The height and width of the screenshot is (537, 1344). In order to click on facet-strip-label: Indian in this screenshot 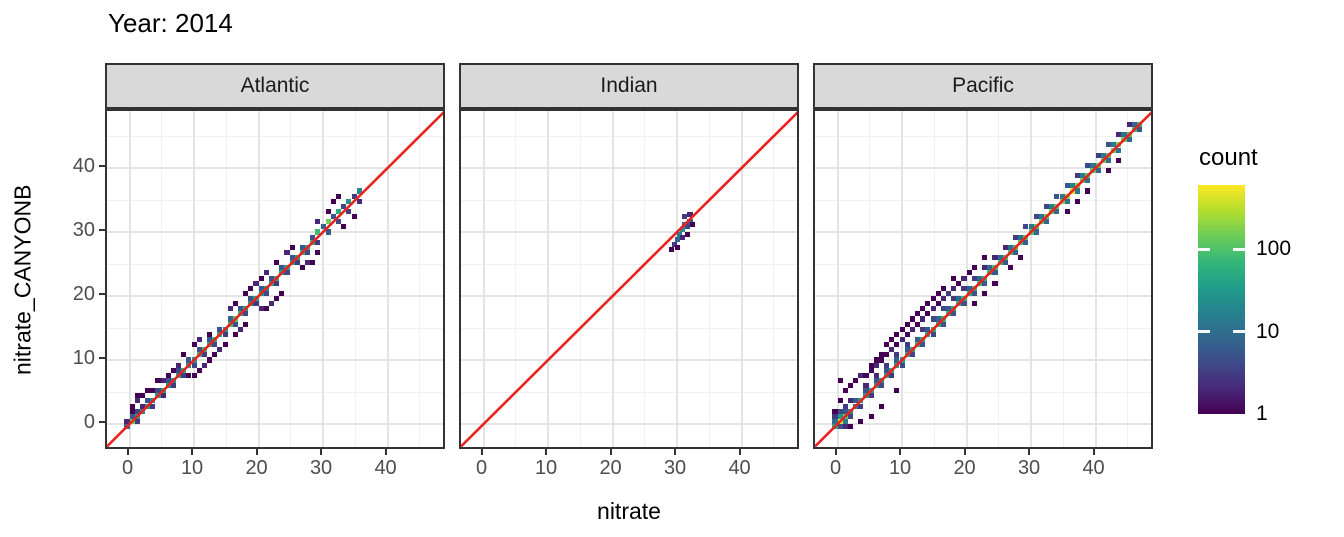, I will do `click(629, 85)`.